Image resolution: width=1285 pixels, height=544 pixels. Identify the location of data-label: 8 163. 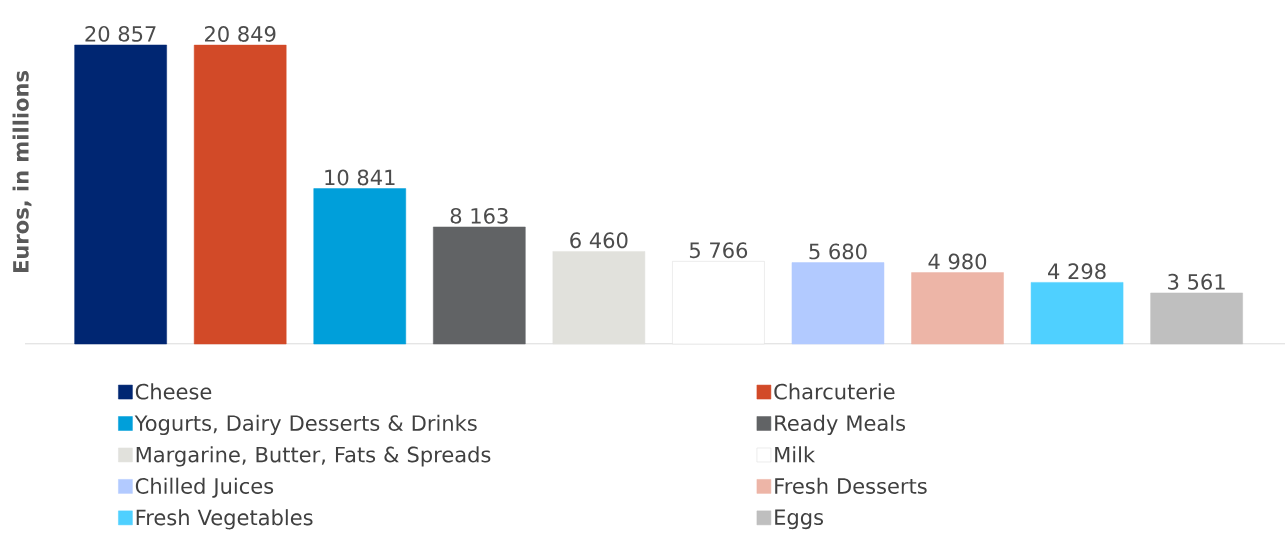
(479, 215).